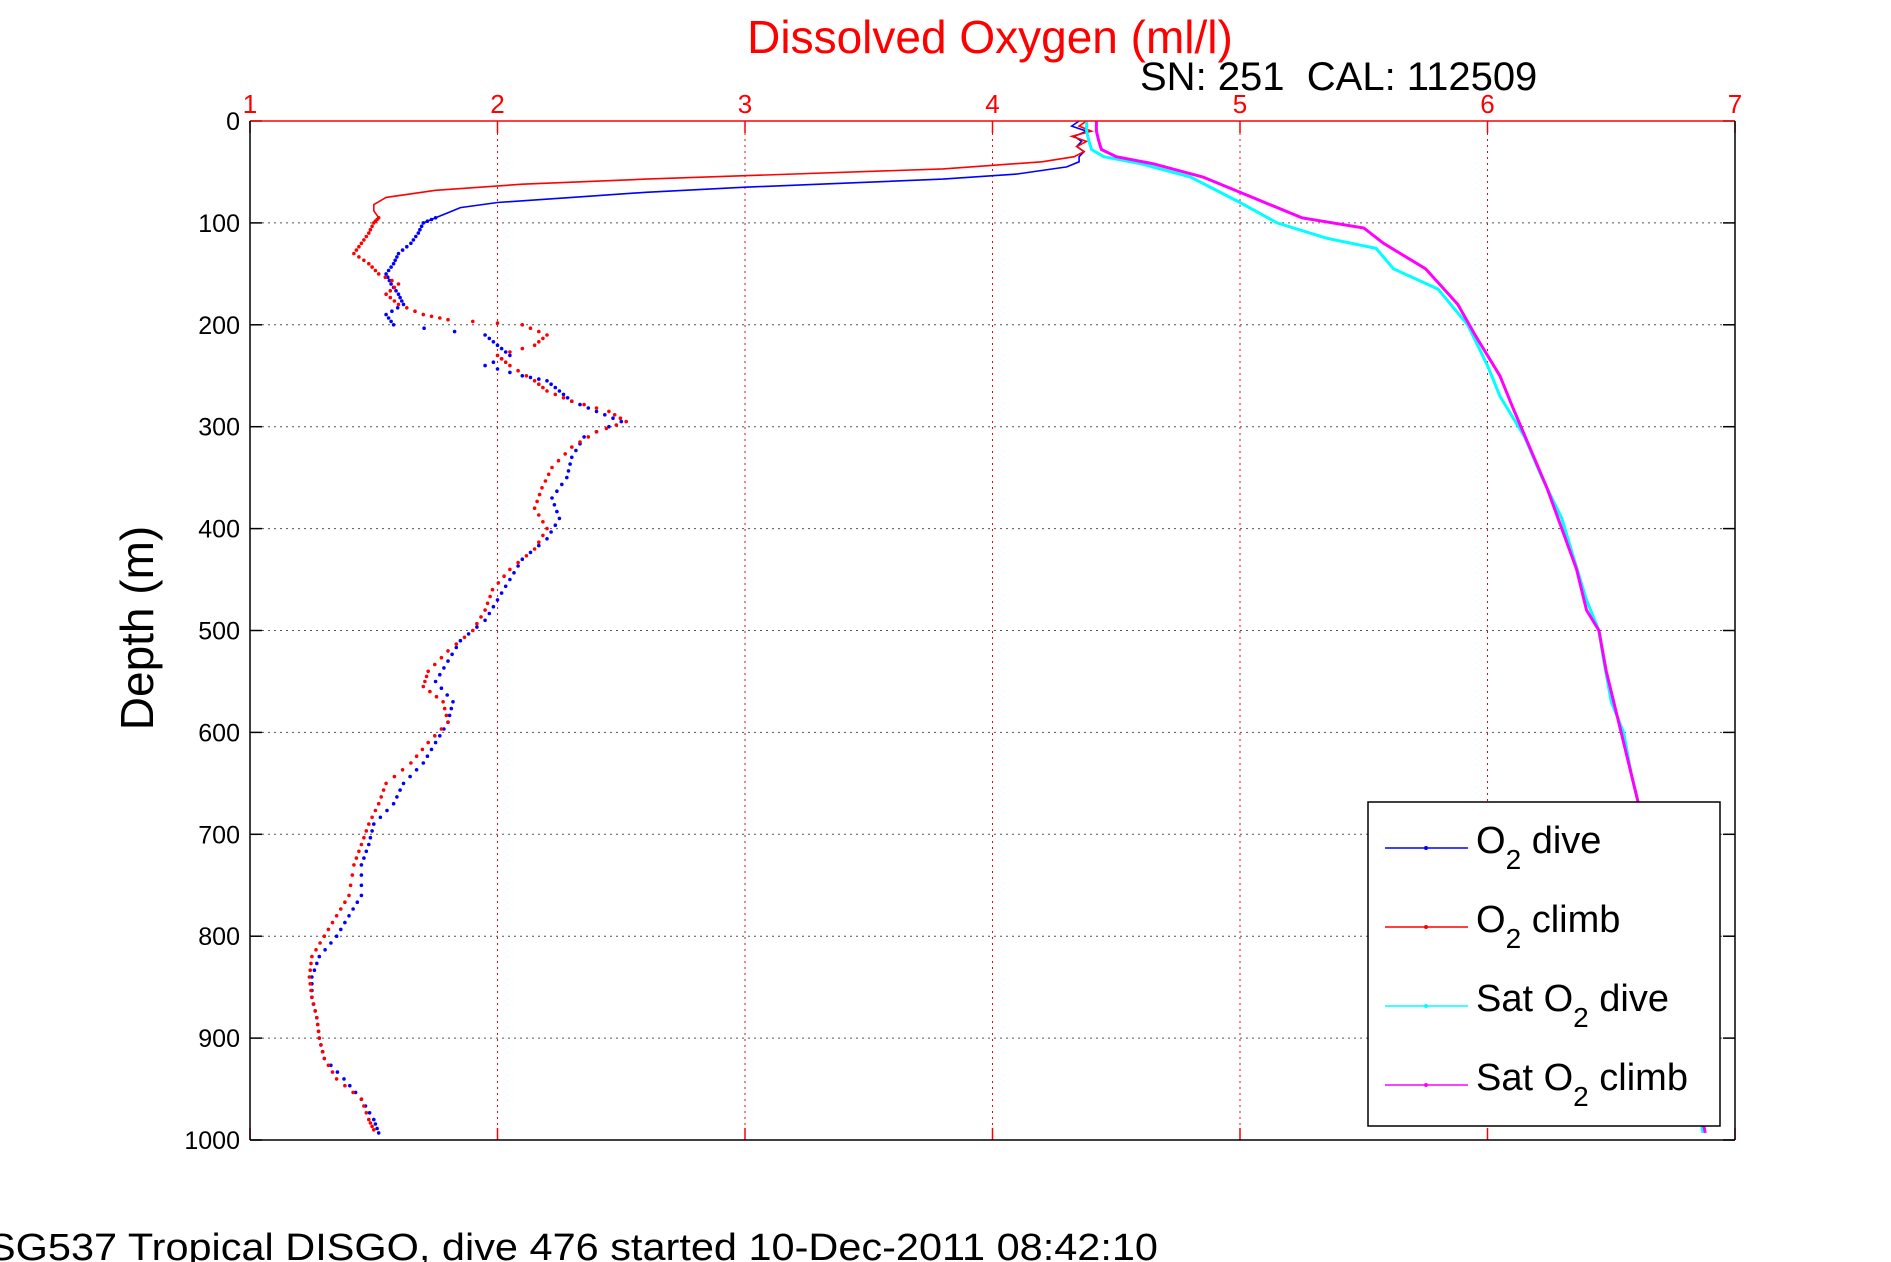 This screenshot has height=1262, width=1891. Describe the element at coordinates (1548, 926) in the screenshot. I see `legend-label: O2 climb` at that location.